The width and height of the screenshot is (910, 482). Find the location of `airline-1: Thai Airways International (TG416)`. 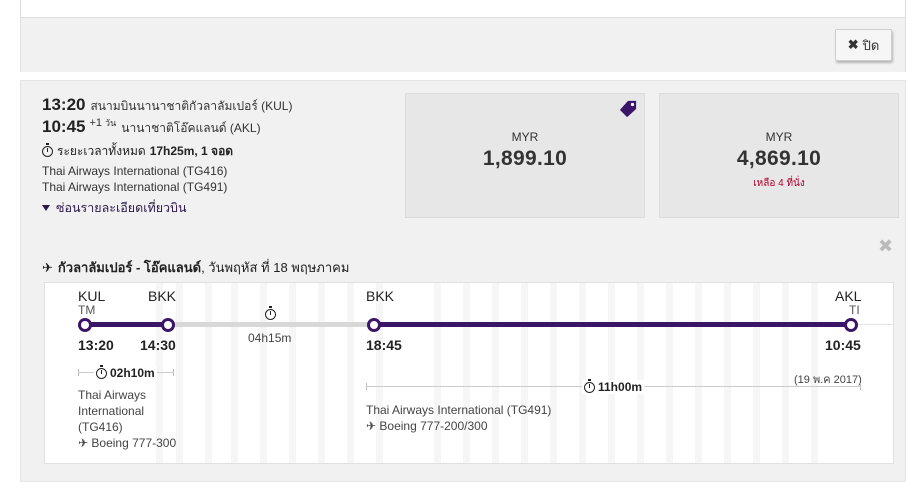

airline-1: Thai Airways International (TG416) is located at coordinates (135, 171).